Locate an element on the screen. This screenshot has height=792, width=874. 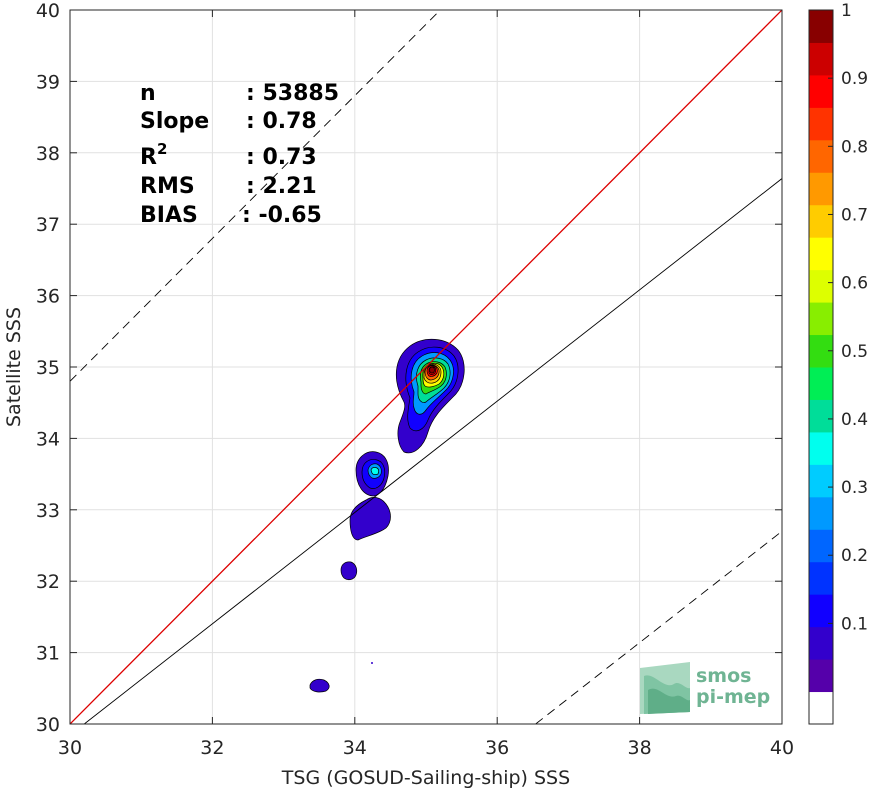
stat-rms-key: RMS is located at coordinates (167, 186).